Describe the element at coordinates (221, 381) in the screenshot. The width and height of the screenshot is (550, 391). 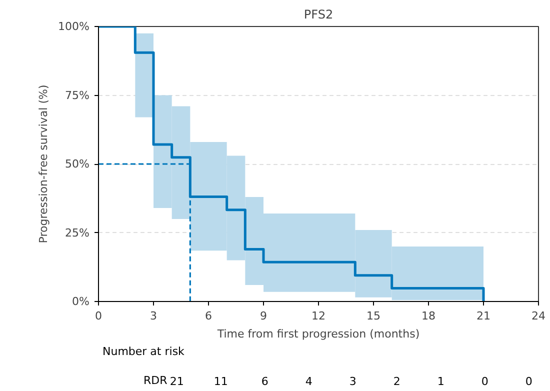
I see `text: 11` at that location.